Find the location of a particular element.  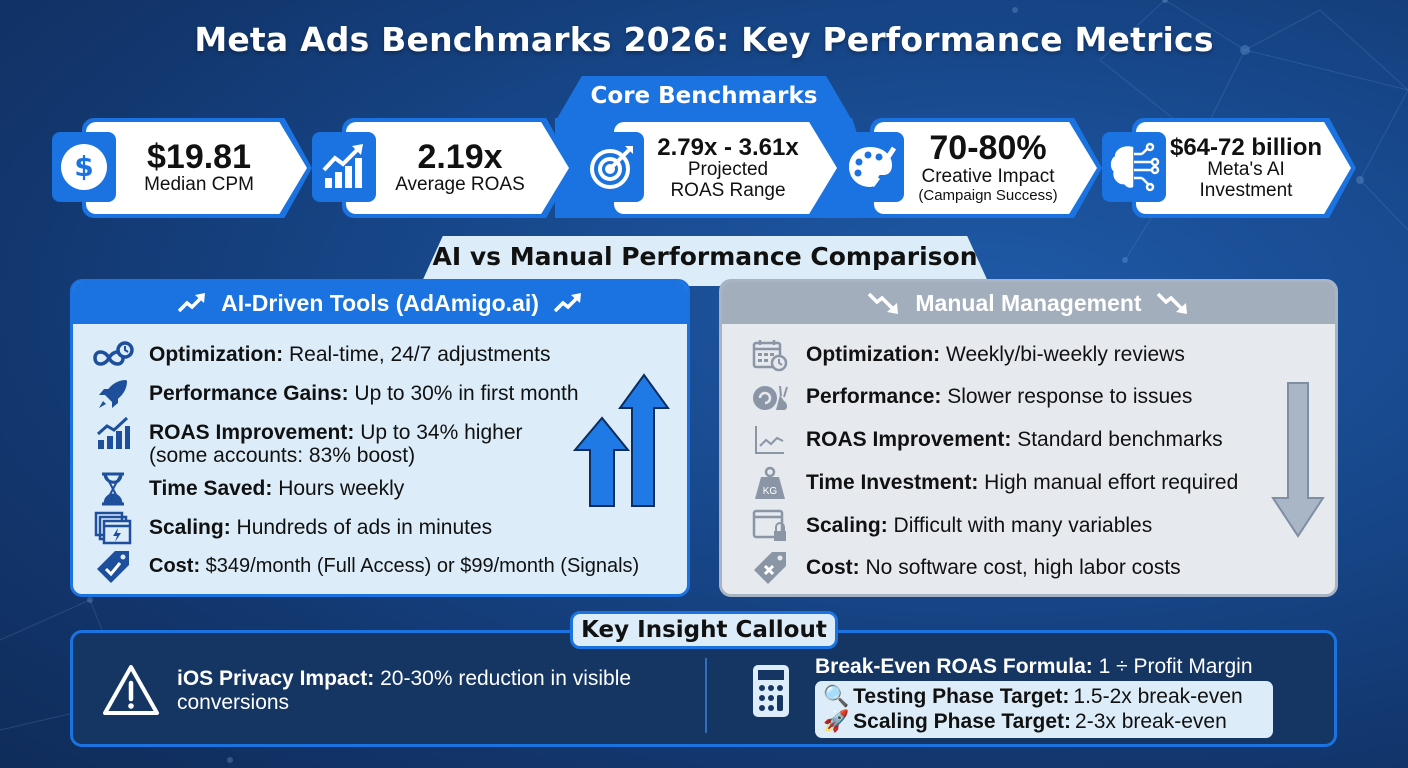

manual-panel-header: Manual Management is located at coordinates (1028, 303).